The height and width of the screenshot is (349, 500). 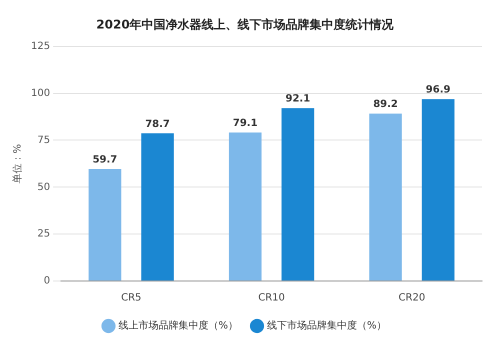 I want to click on data-label: 78.7, so click(x=157, y=124).